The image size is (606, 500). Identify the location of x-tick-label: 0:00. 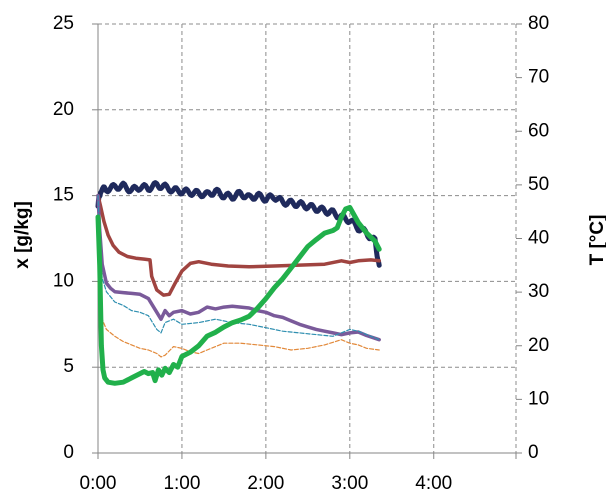
(98, 483).